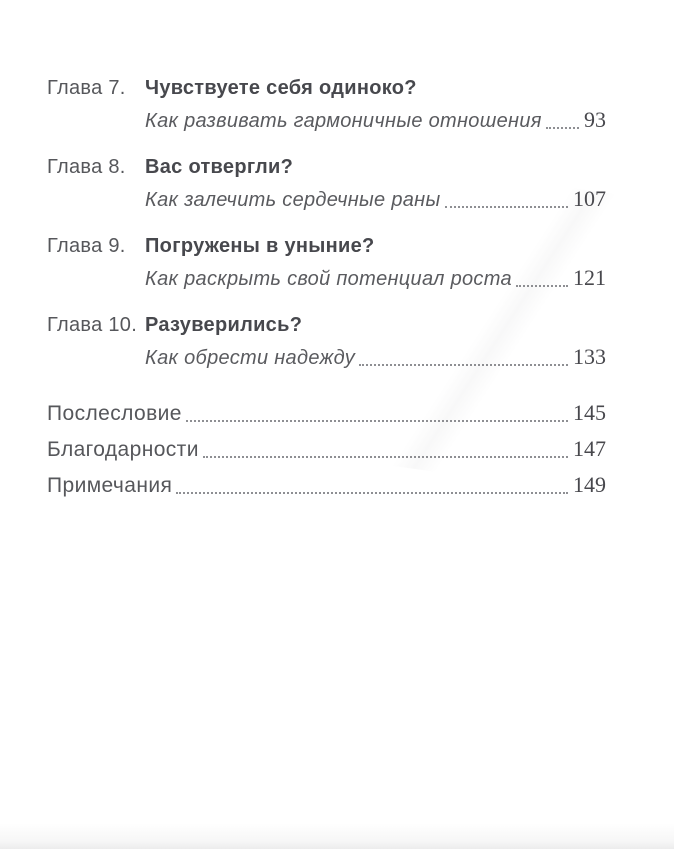  What do you see at coordinates (260, 246) in the screenshot?
I see `chapter-title: Погружены в уныние?` at bounding box center [260, 246].